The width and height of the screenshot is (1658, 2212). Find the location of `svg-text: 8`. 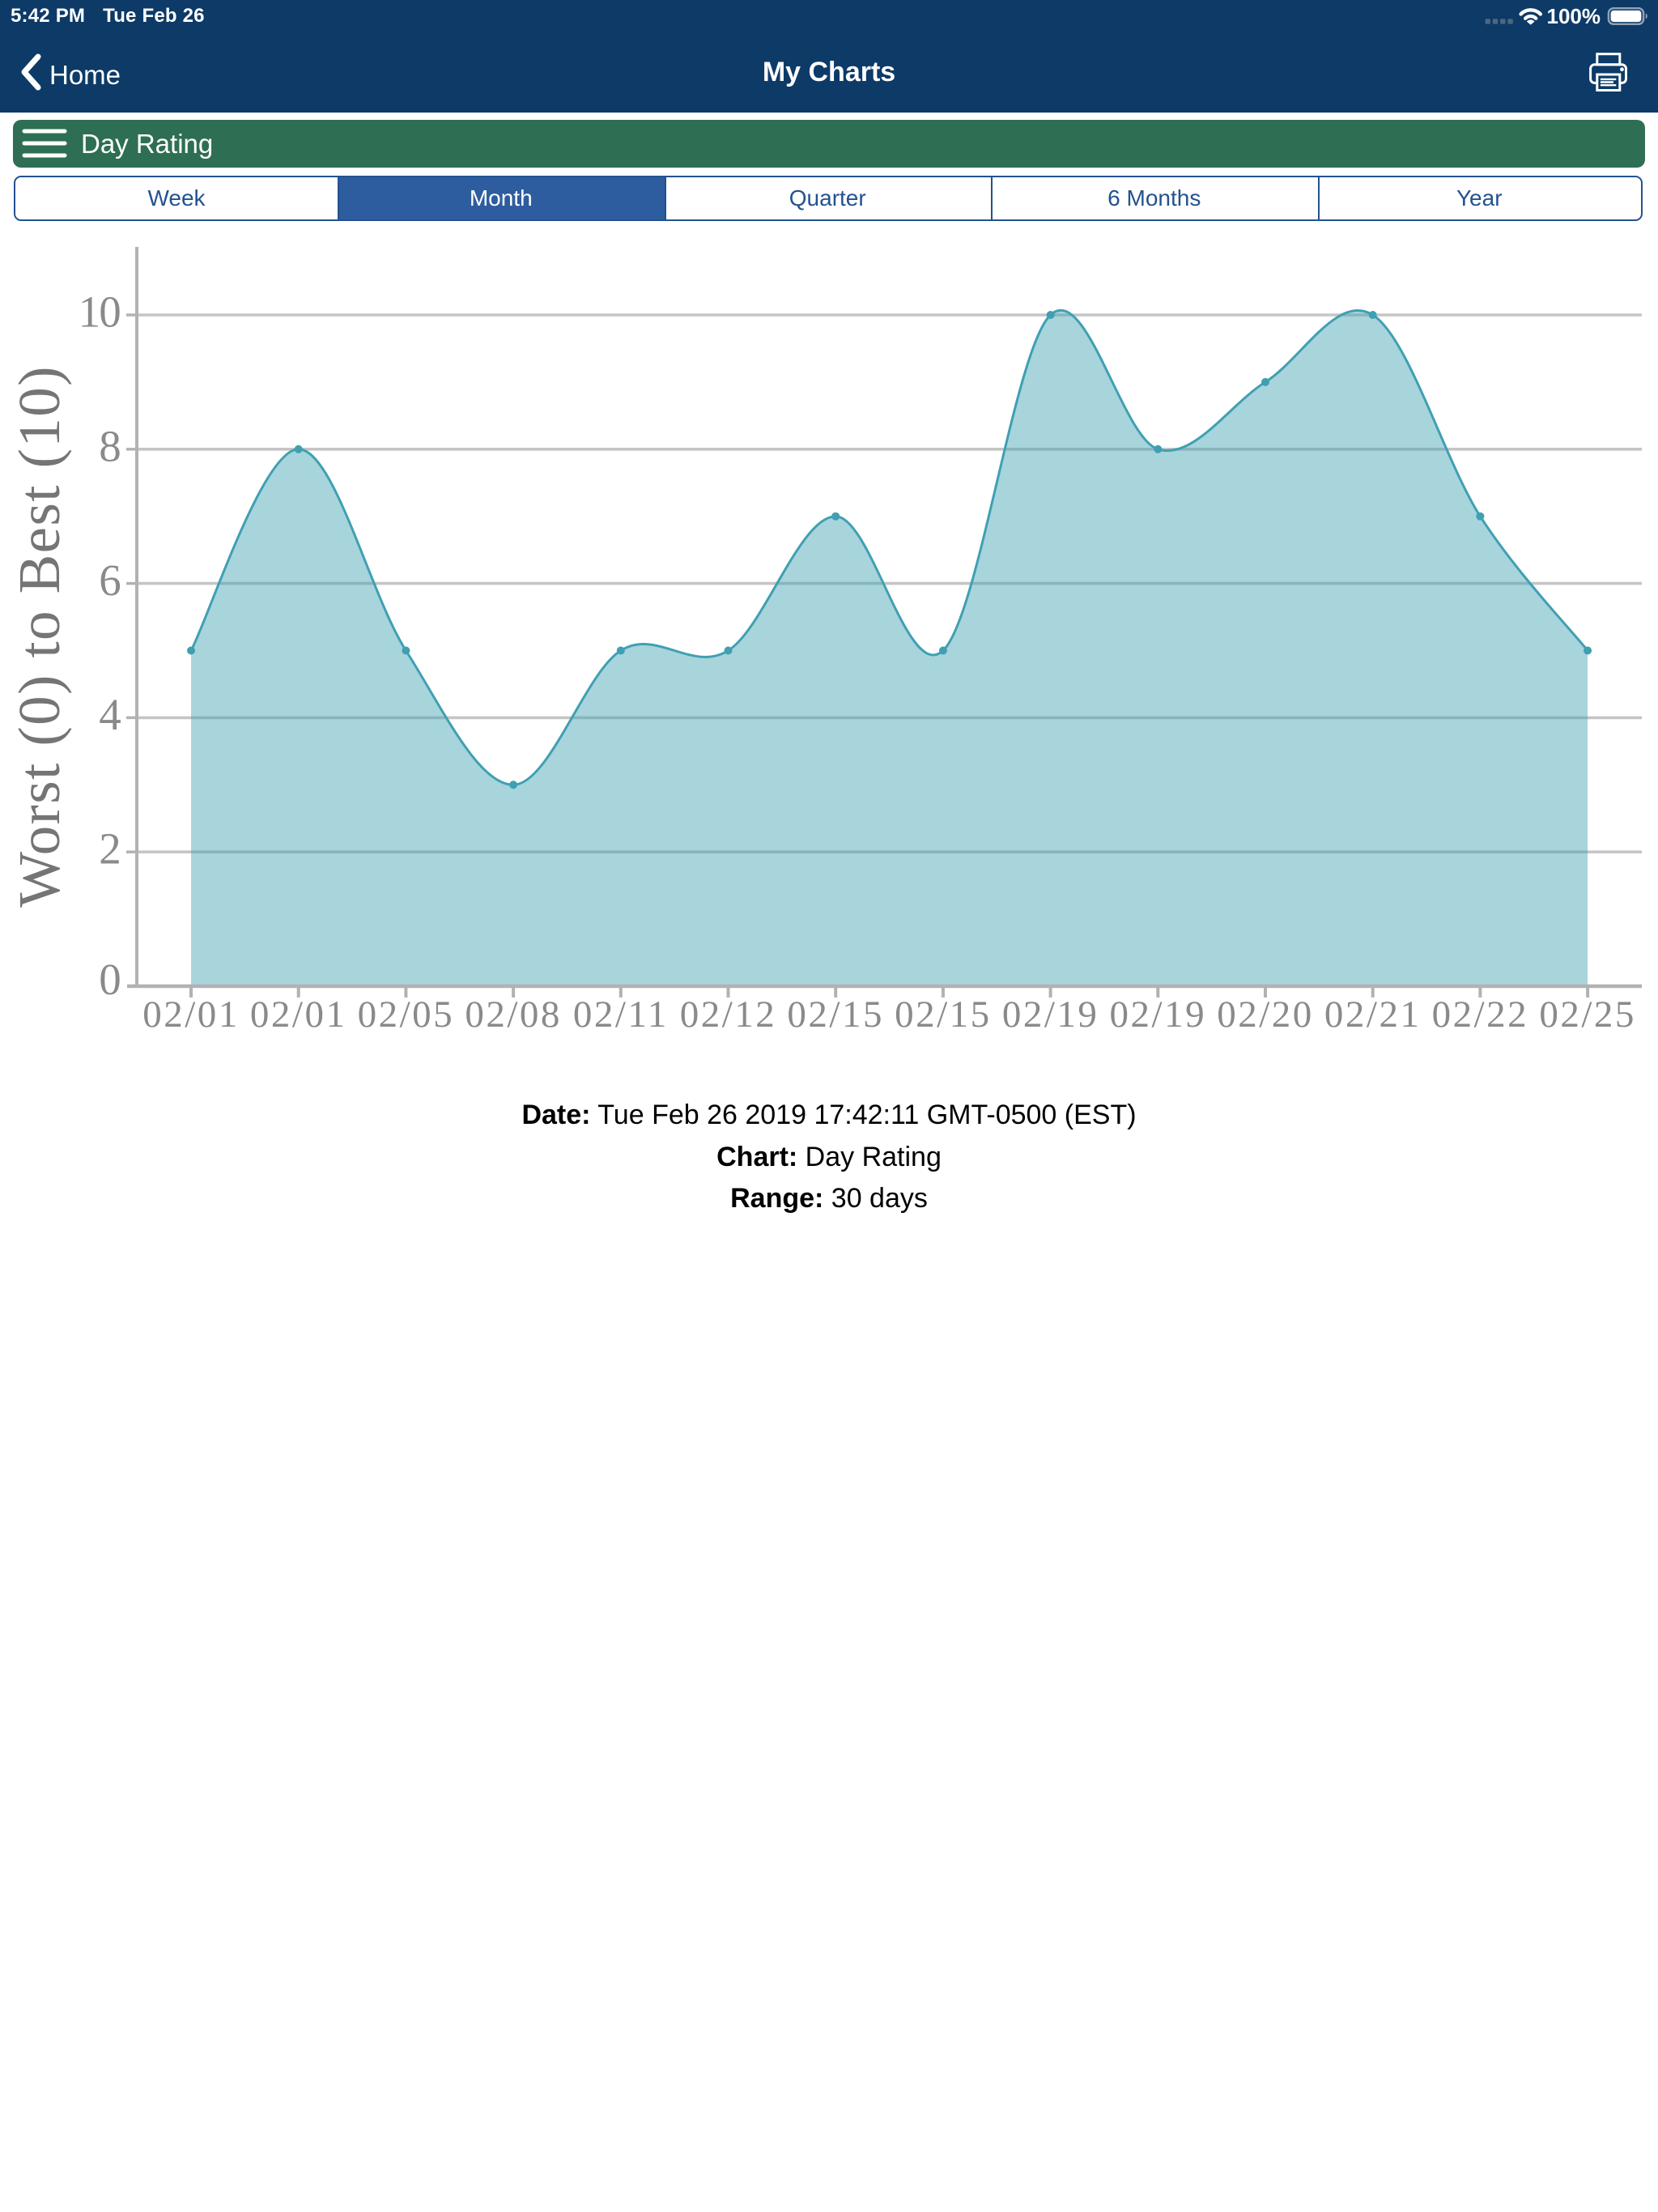

svg-text: 8 is located at coordinates (109, 446).